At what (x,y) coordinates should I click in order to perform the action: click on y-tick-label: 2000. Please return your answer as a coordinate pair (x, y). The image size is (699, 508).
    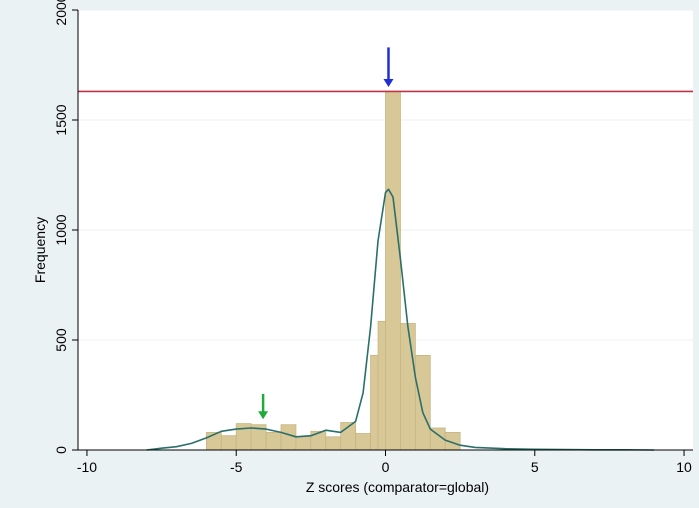
    Looking at the image, I should click on (61, 13).